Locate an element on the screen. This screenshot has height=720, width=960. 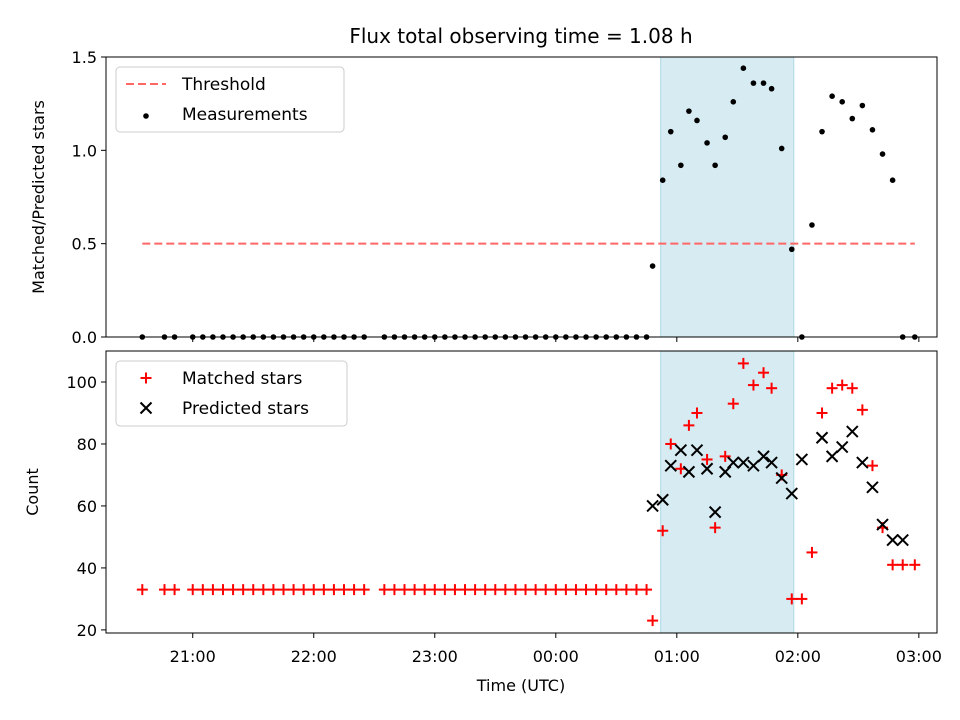
y-tick-label: 0.0 is located at coordinates (84, 337).